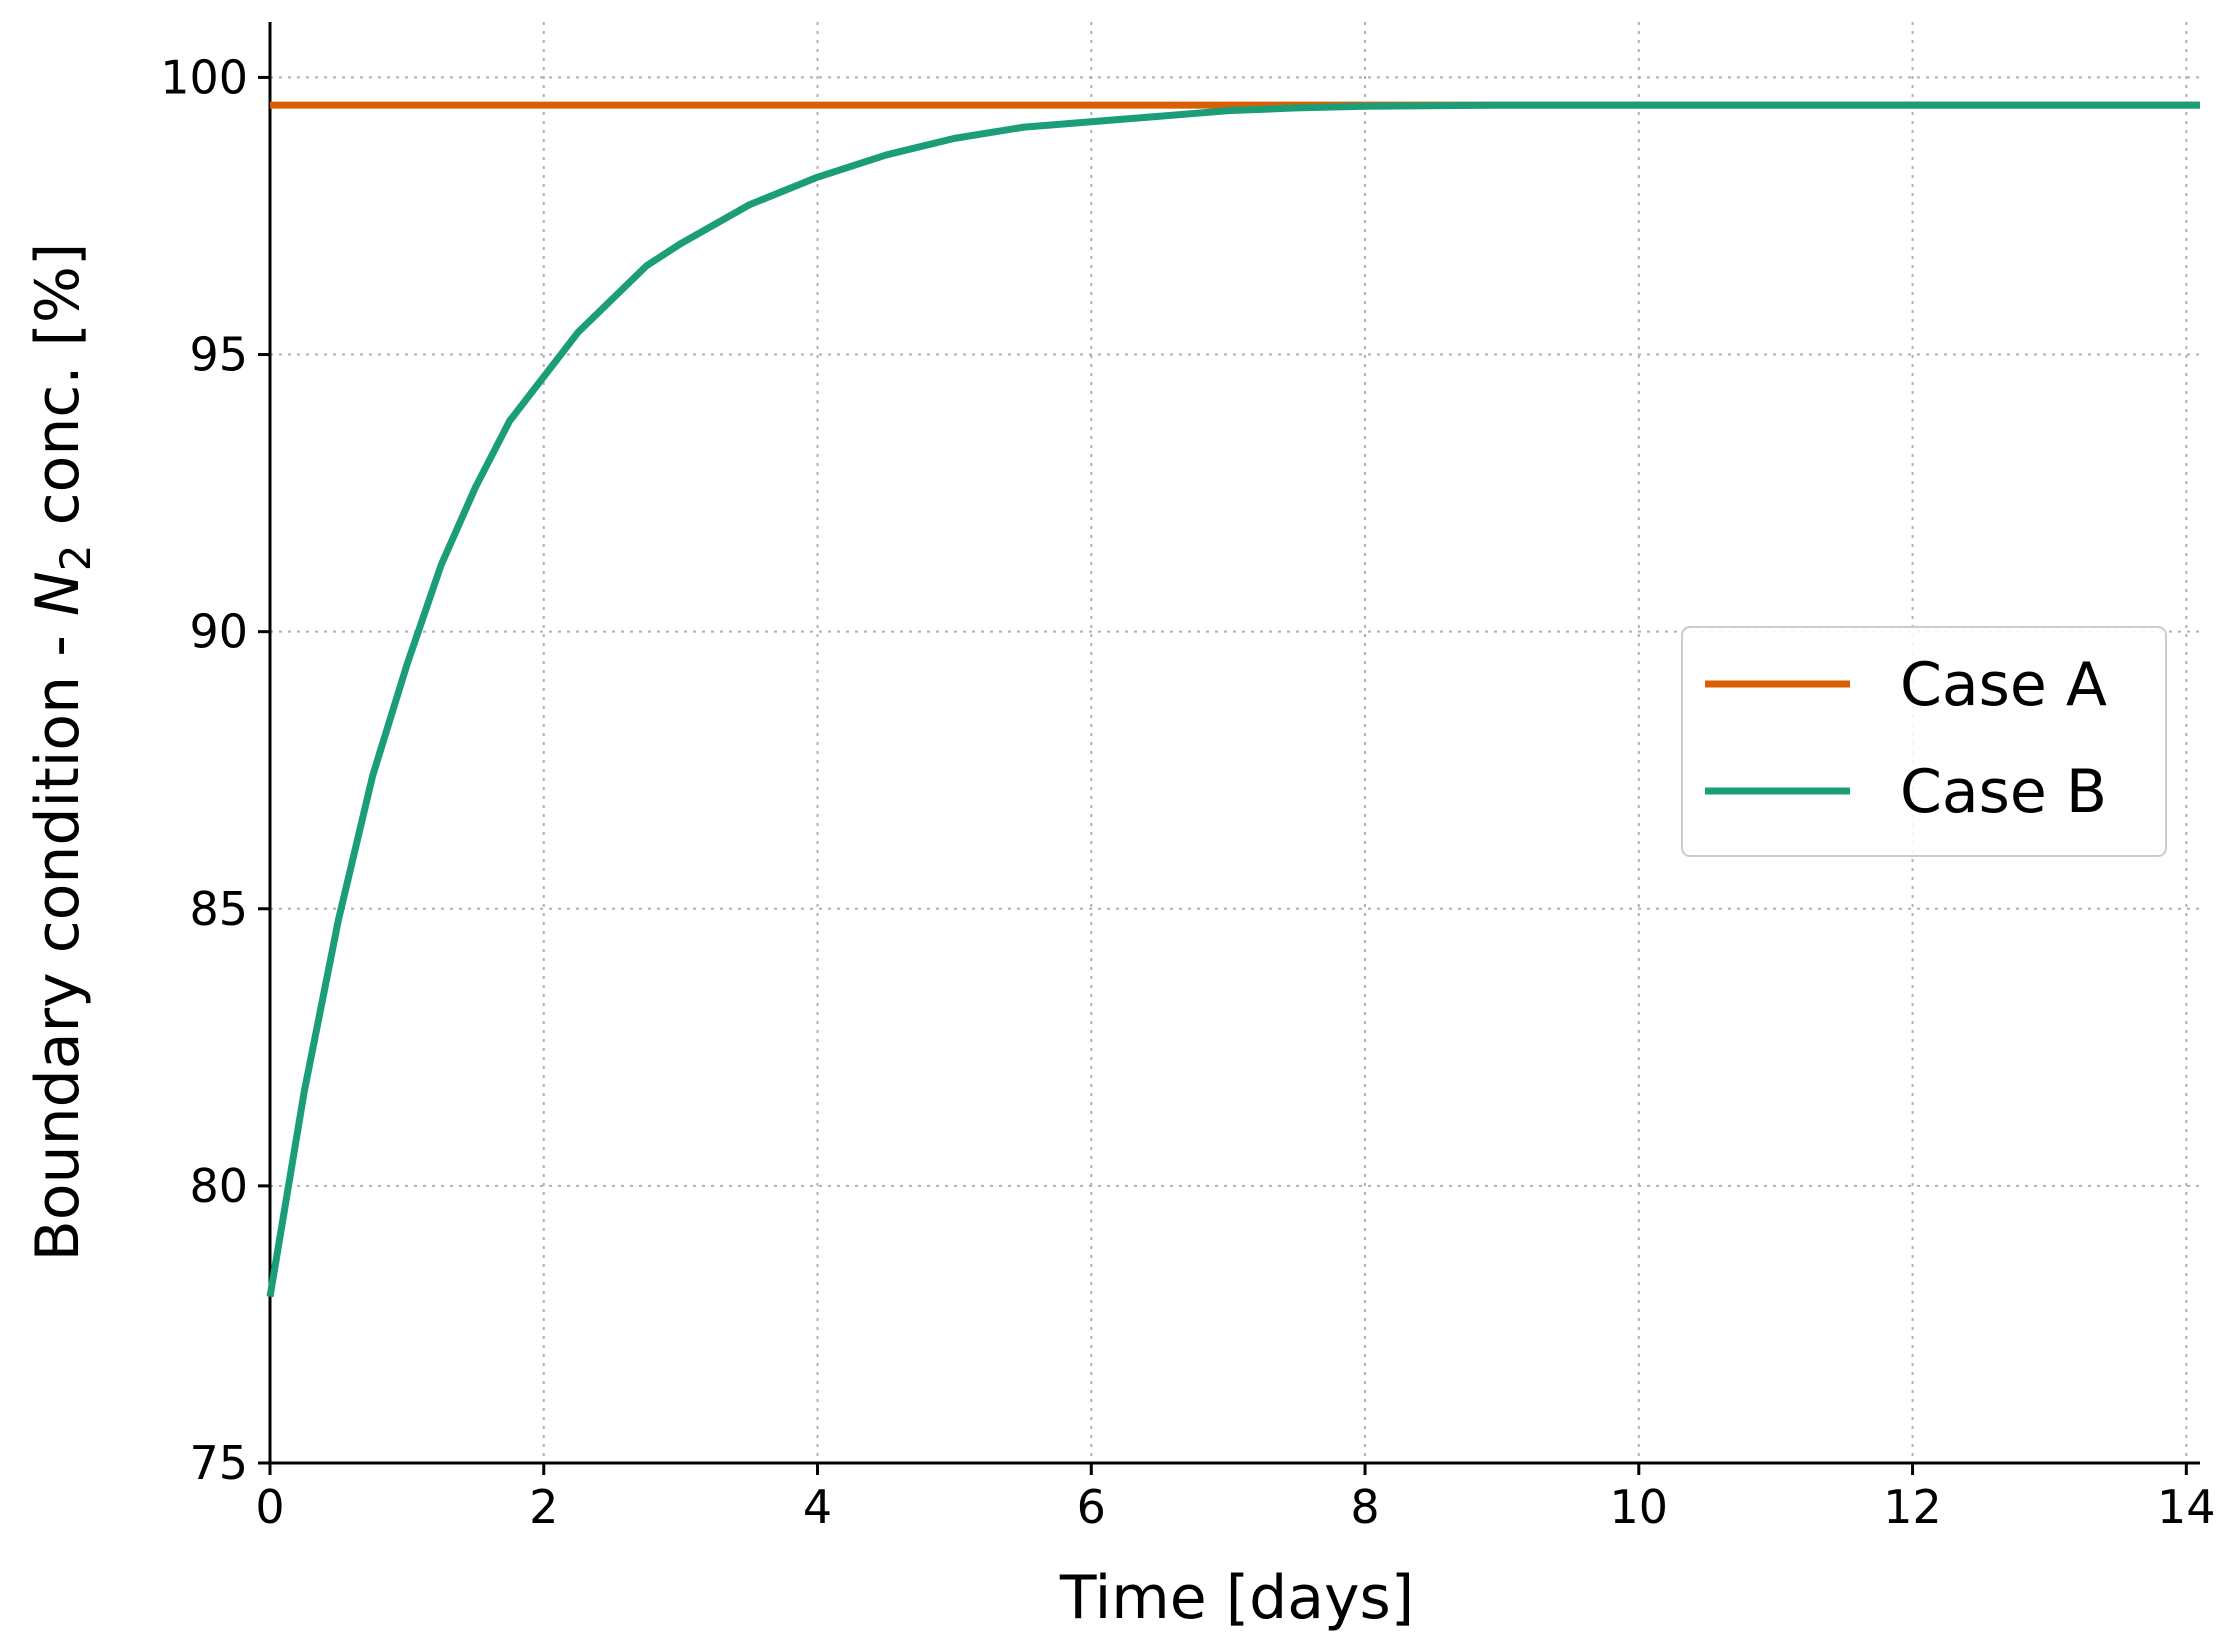  What do you see at coordinates (58, 593) in the screenshot?
I see `y-axis-label-symbol: N` at bounding box center [58, 593].